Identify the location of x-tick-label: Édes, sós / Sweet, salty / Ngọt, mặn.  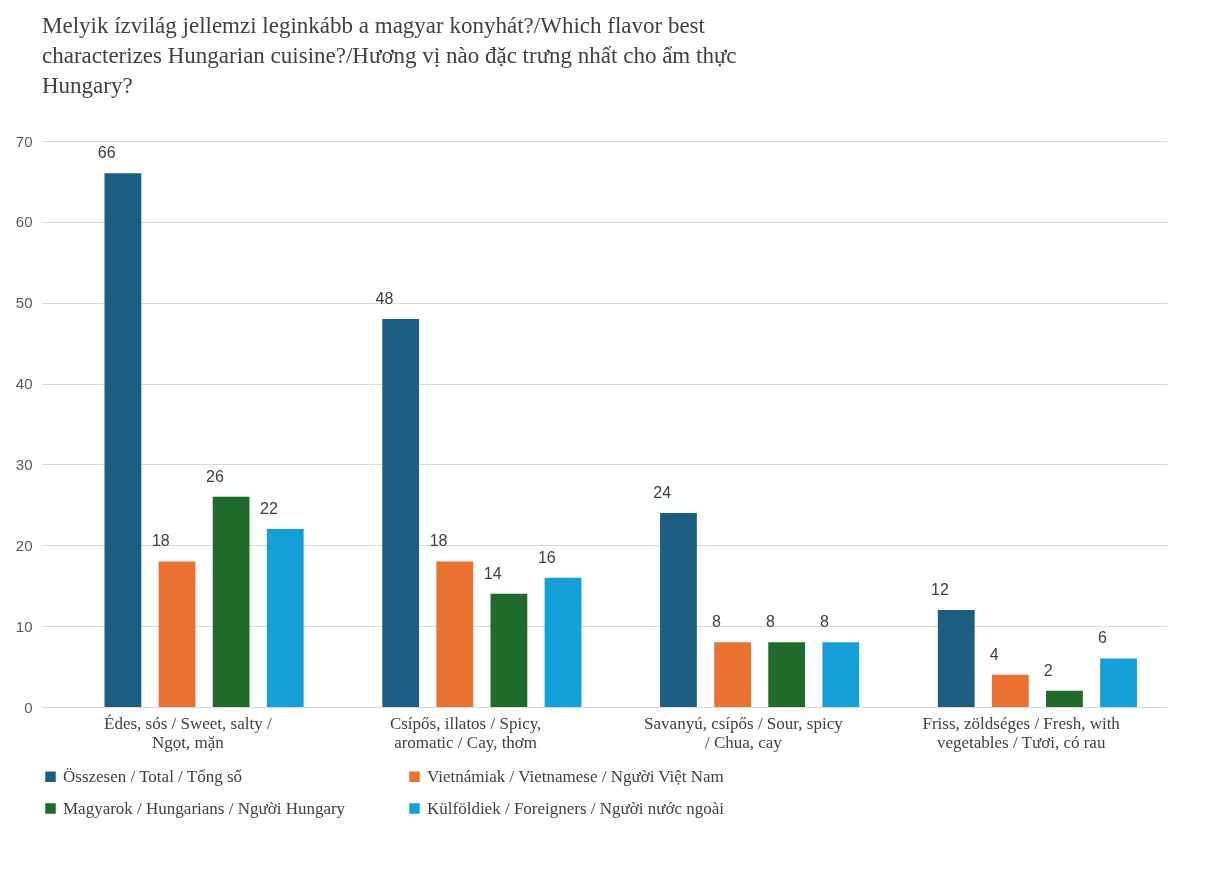
(188, 732).